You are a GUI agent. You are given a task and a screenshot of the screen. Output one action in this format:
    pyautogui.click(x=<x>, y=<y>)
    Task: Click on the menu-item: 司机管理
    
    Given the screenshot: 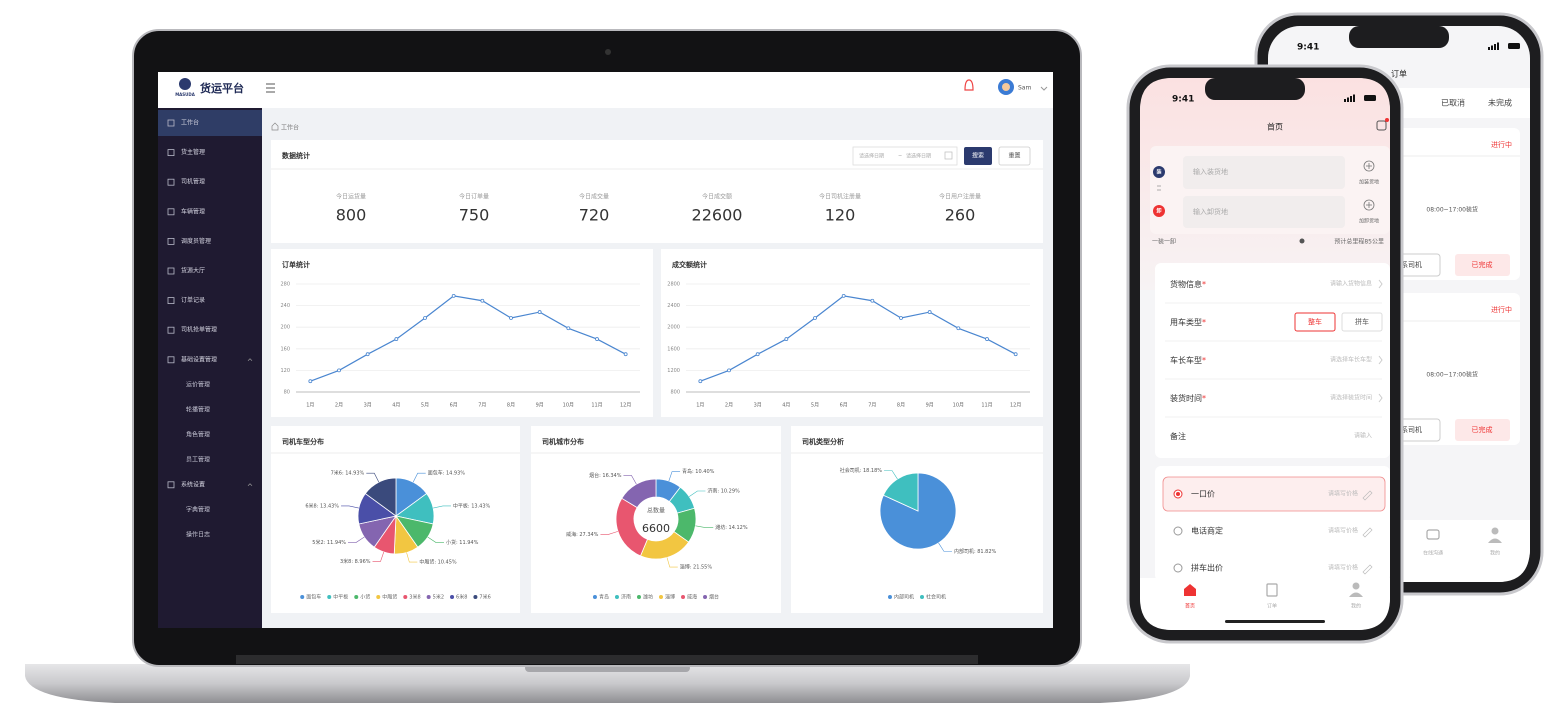 What is the action you would take?
    pyautogui.click(x=193, y=182)
    